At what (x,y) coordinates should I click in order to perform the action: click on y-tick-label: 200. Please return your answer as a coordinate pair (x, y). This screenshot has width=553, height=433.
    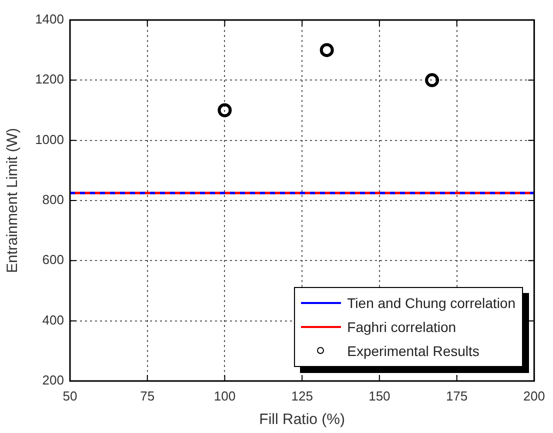
    Looking at the image, I should click on (53, 380).